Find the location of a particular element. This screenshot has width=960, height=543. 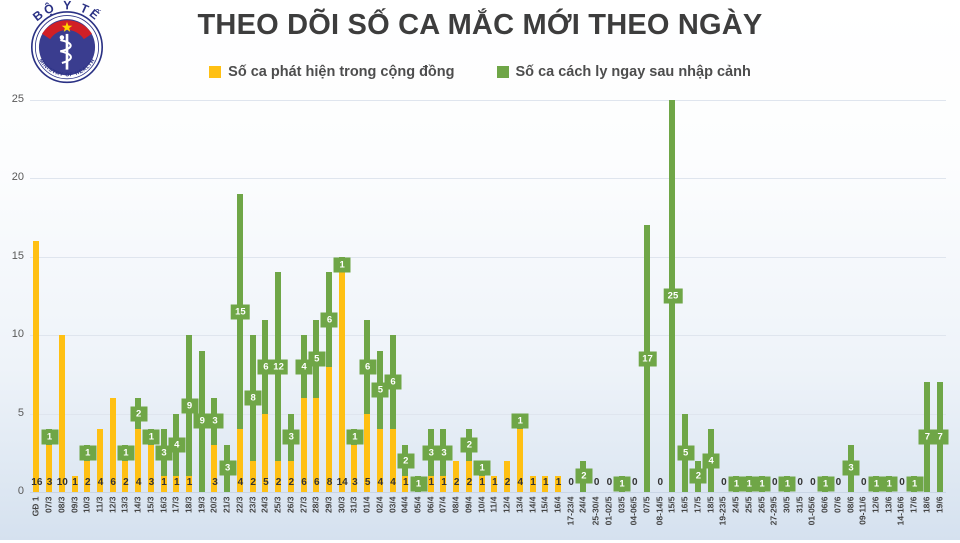

x-axis-label: 16/5 is located at coordinates (684, 505).